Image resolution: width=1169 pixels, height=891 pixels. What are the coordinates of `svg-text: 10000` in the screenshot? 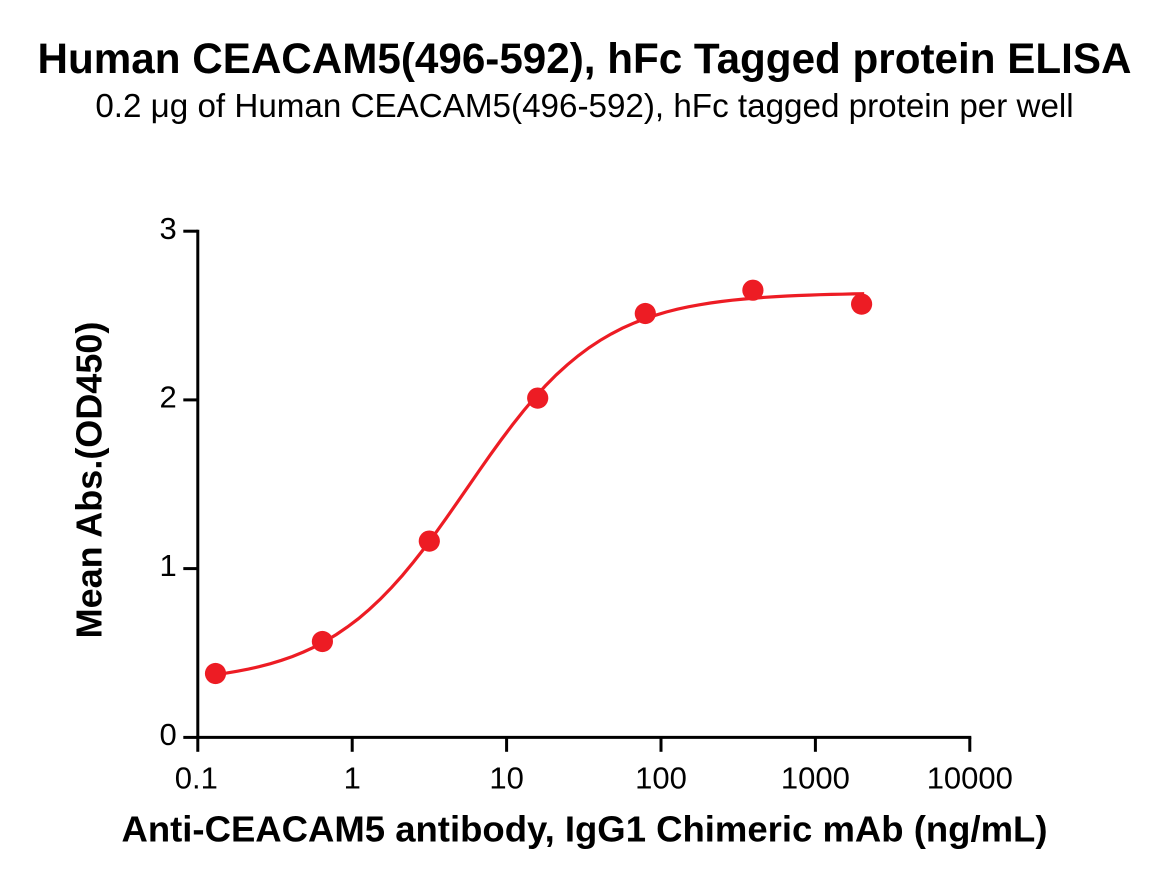 It's located at (970, 778).